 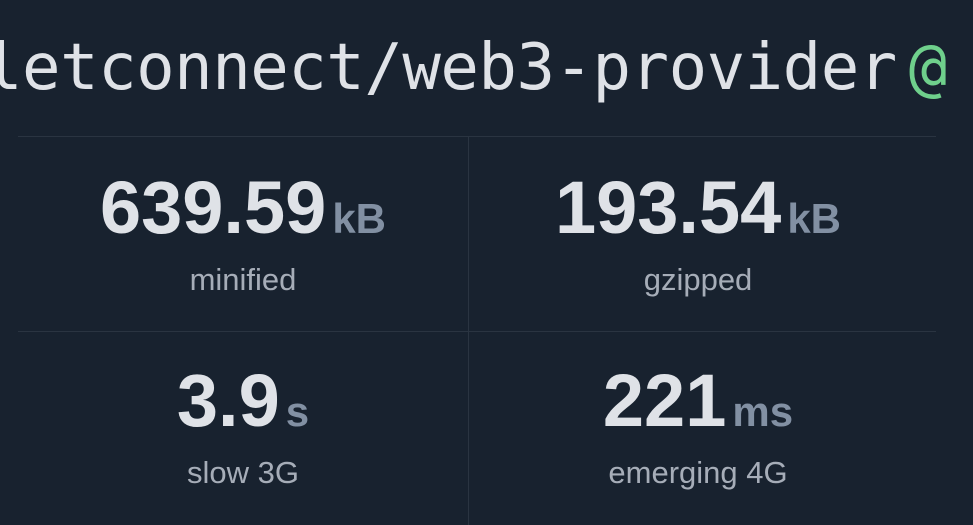 What do you see at coordinates (213, 207) in the screenshot?
I see `stat-value: 639.59` at bounding box center [213, 207].